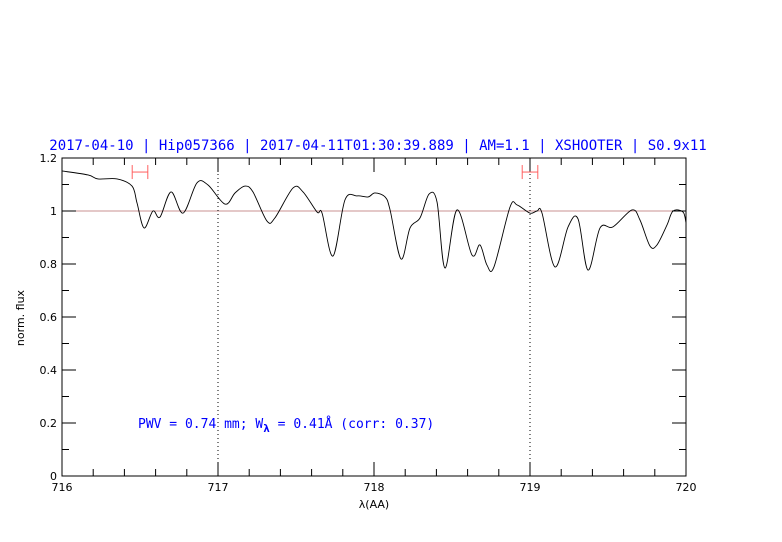 This screenshot has height=542, width=782. What do you see at coordinates (352, 424) in the screenshot?
I see `annotation-suffix: = 0.41Å (corr: 0.37)` at bounding box center [352, 424].